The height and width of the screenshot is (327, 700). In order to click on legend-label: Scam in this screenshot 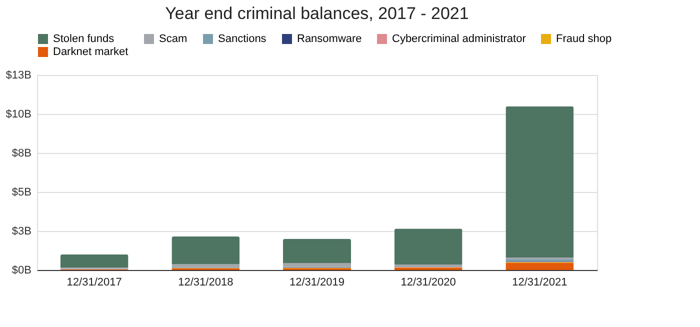, I will do `click(173, 39)`.